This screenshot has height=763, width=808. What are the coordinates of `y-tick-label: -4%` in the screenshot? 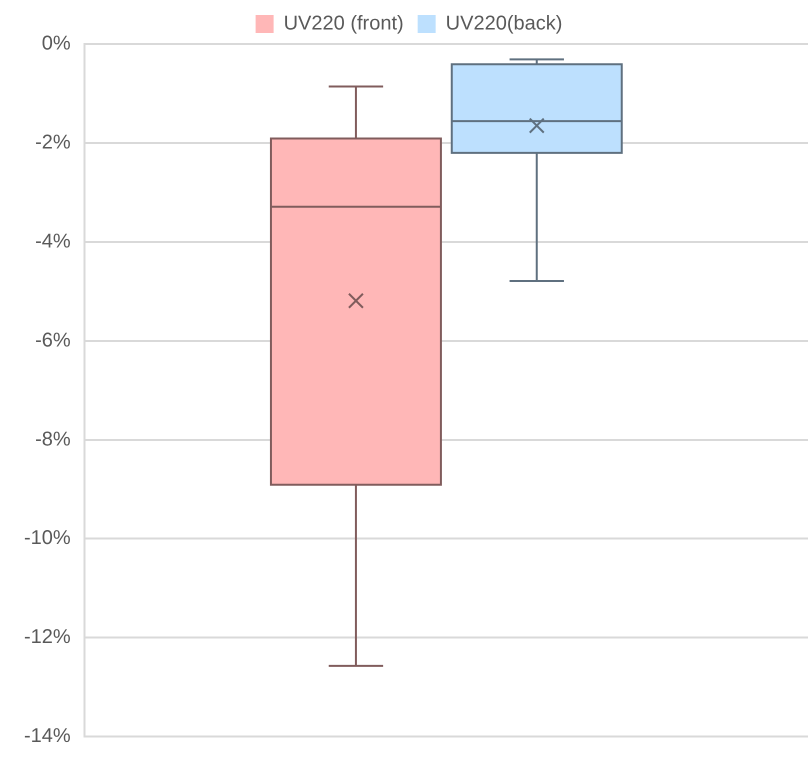 It's located at (53, 241).